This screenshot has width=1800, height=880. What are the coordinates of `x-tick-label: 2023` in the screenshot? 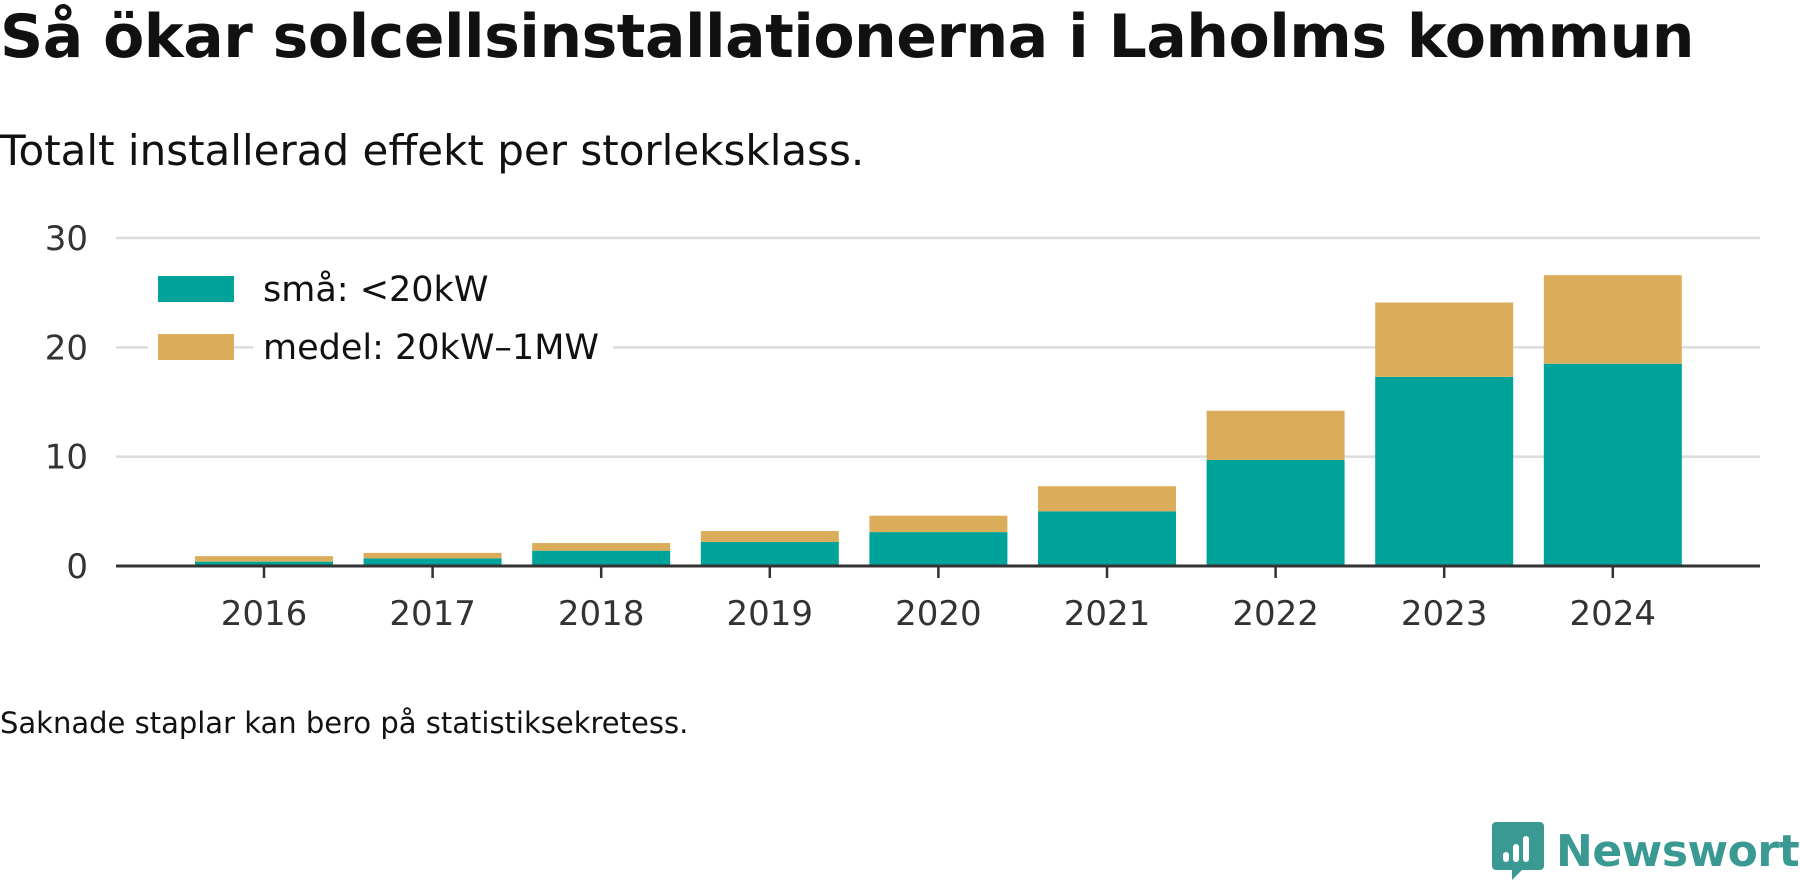 It's located at (1444, 614).